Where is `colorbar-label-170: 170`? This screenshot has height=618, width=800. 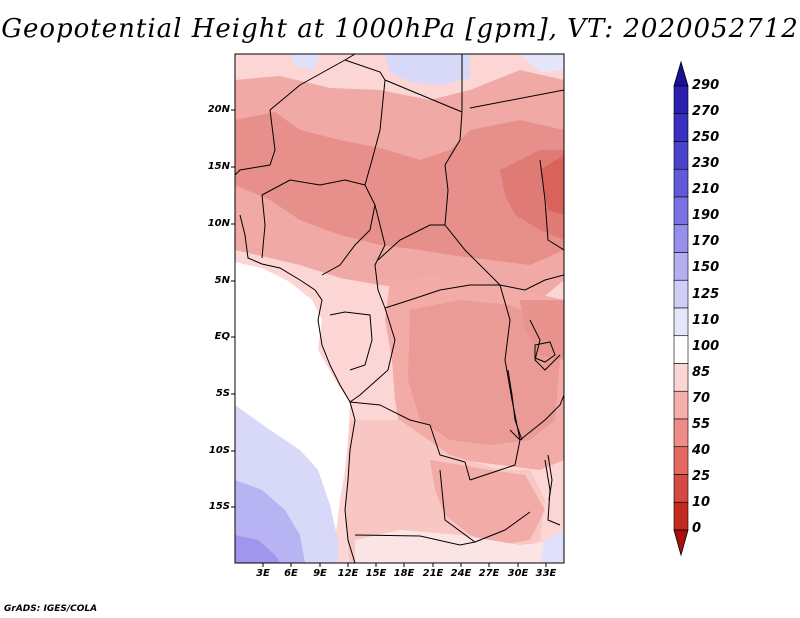 colorbar-label-170: 170 is located at coordinates (706, 241).